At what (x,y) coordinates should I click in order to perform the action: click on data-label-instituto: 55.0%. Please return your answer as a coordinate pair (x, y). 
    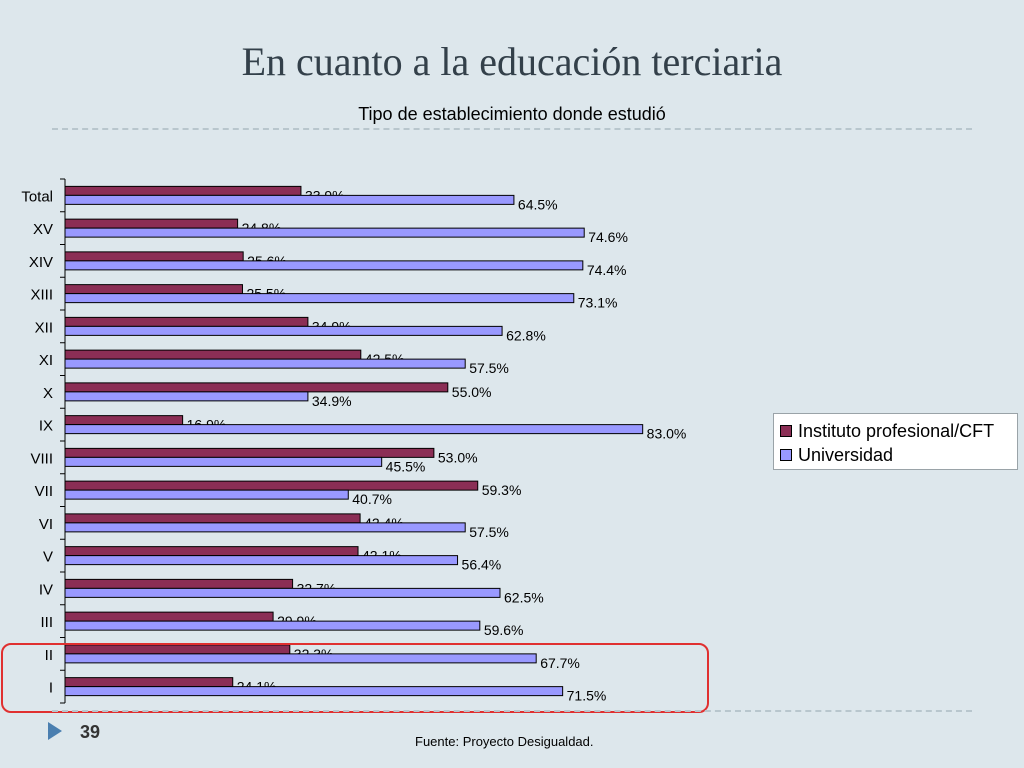
    Looking at the image, I should click on (472, 392).